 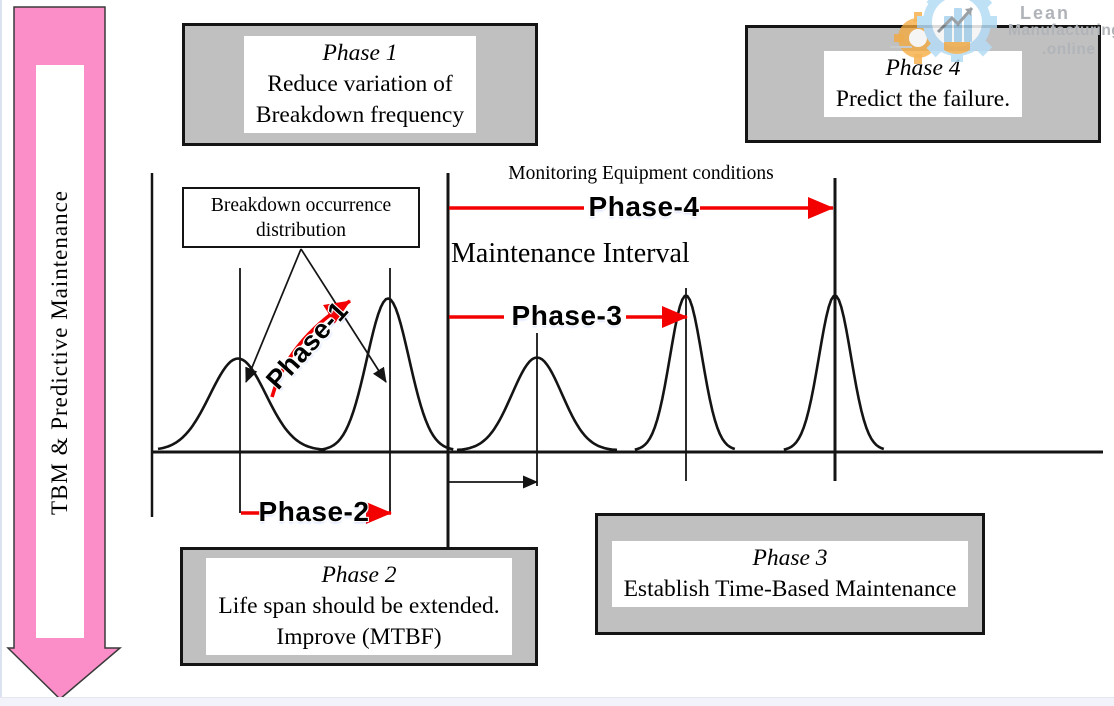 I want to click on phase3-box-title: Phase 3, so click(x=790, y=558).